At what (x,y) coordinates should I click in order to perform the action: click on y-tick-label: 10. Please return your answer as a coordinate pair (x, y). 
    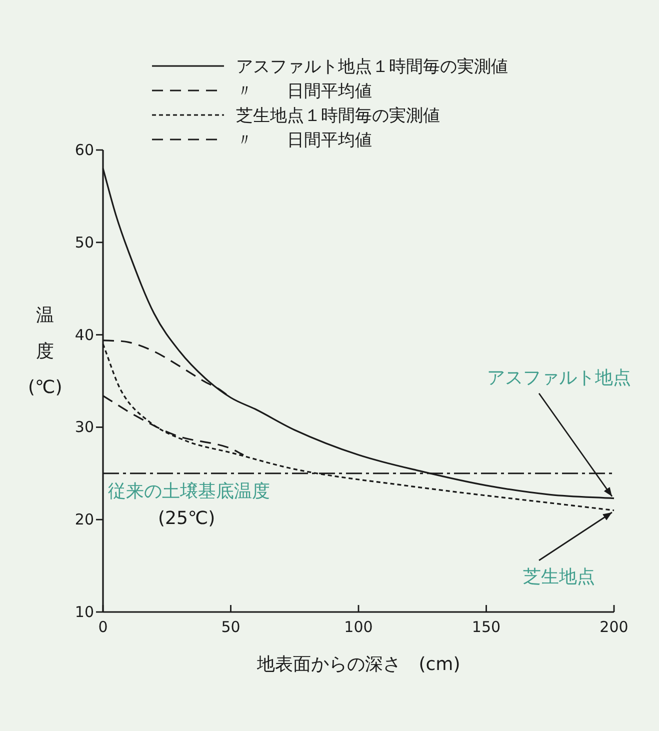
    Looking at the image, I should click on (84, 612).